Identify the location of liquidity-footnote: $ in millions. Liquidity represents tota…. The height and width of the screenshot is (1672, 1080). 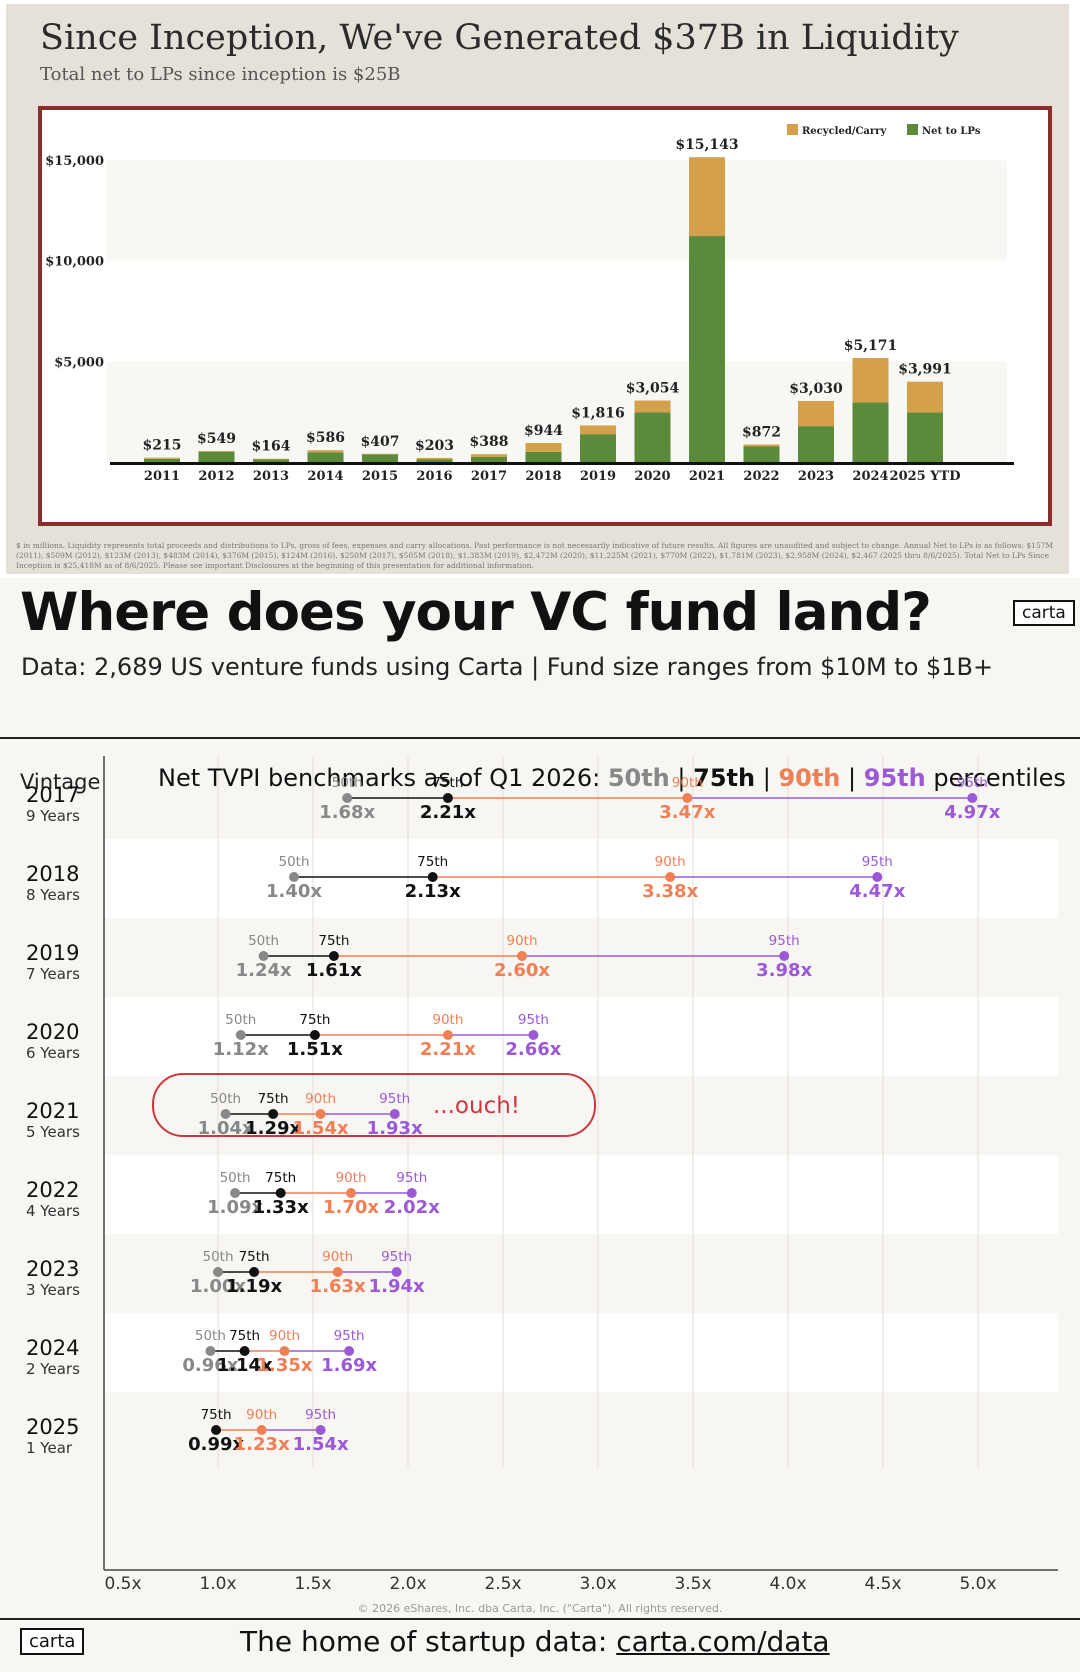
(535, 555).